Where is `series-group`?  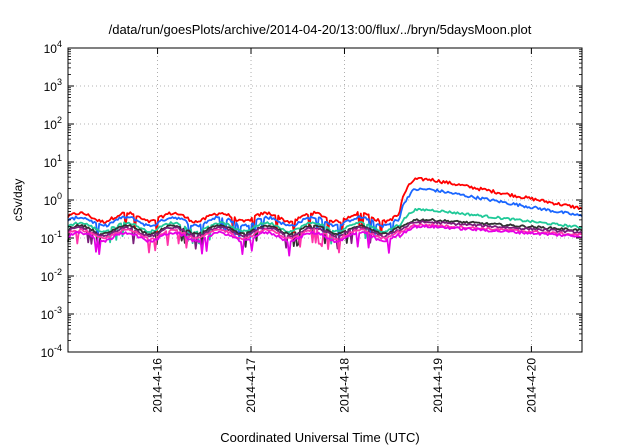 series-group is located at coordinates (325, 216).